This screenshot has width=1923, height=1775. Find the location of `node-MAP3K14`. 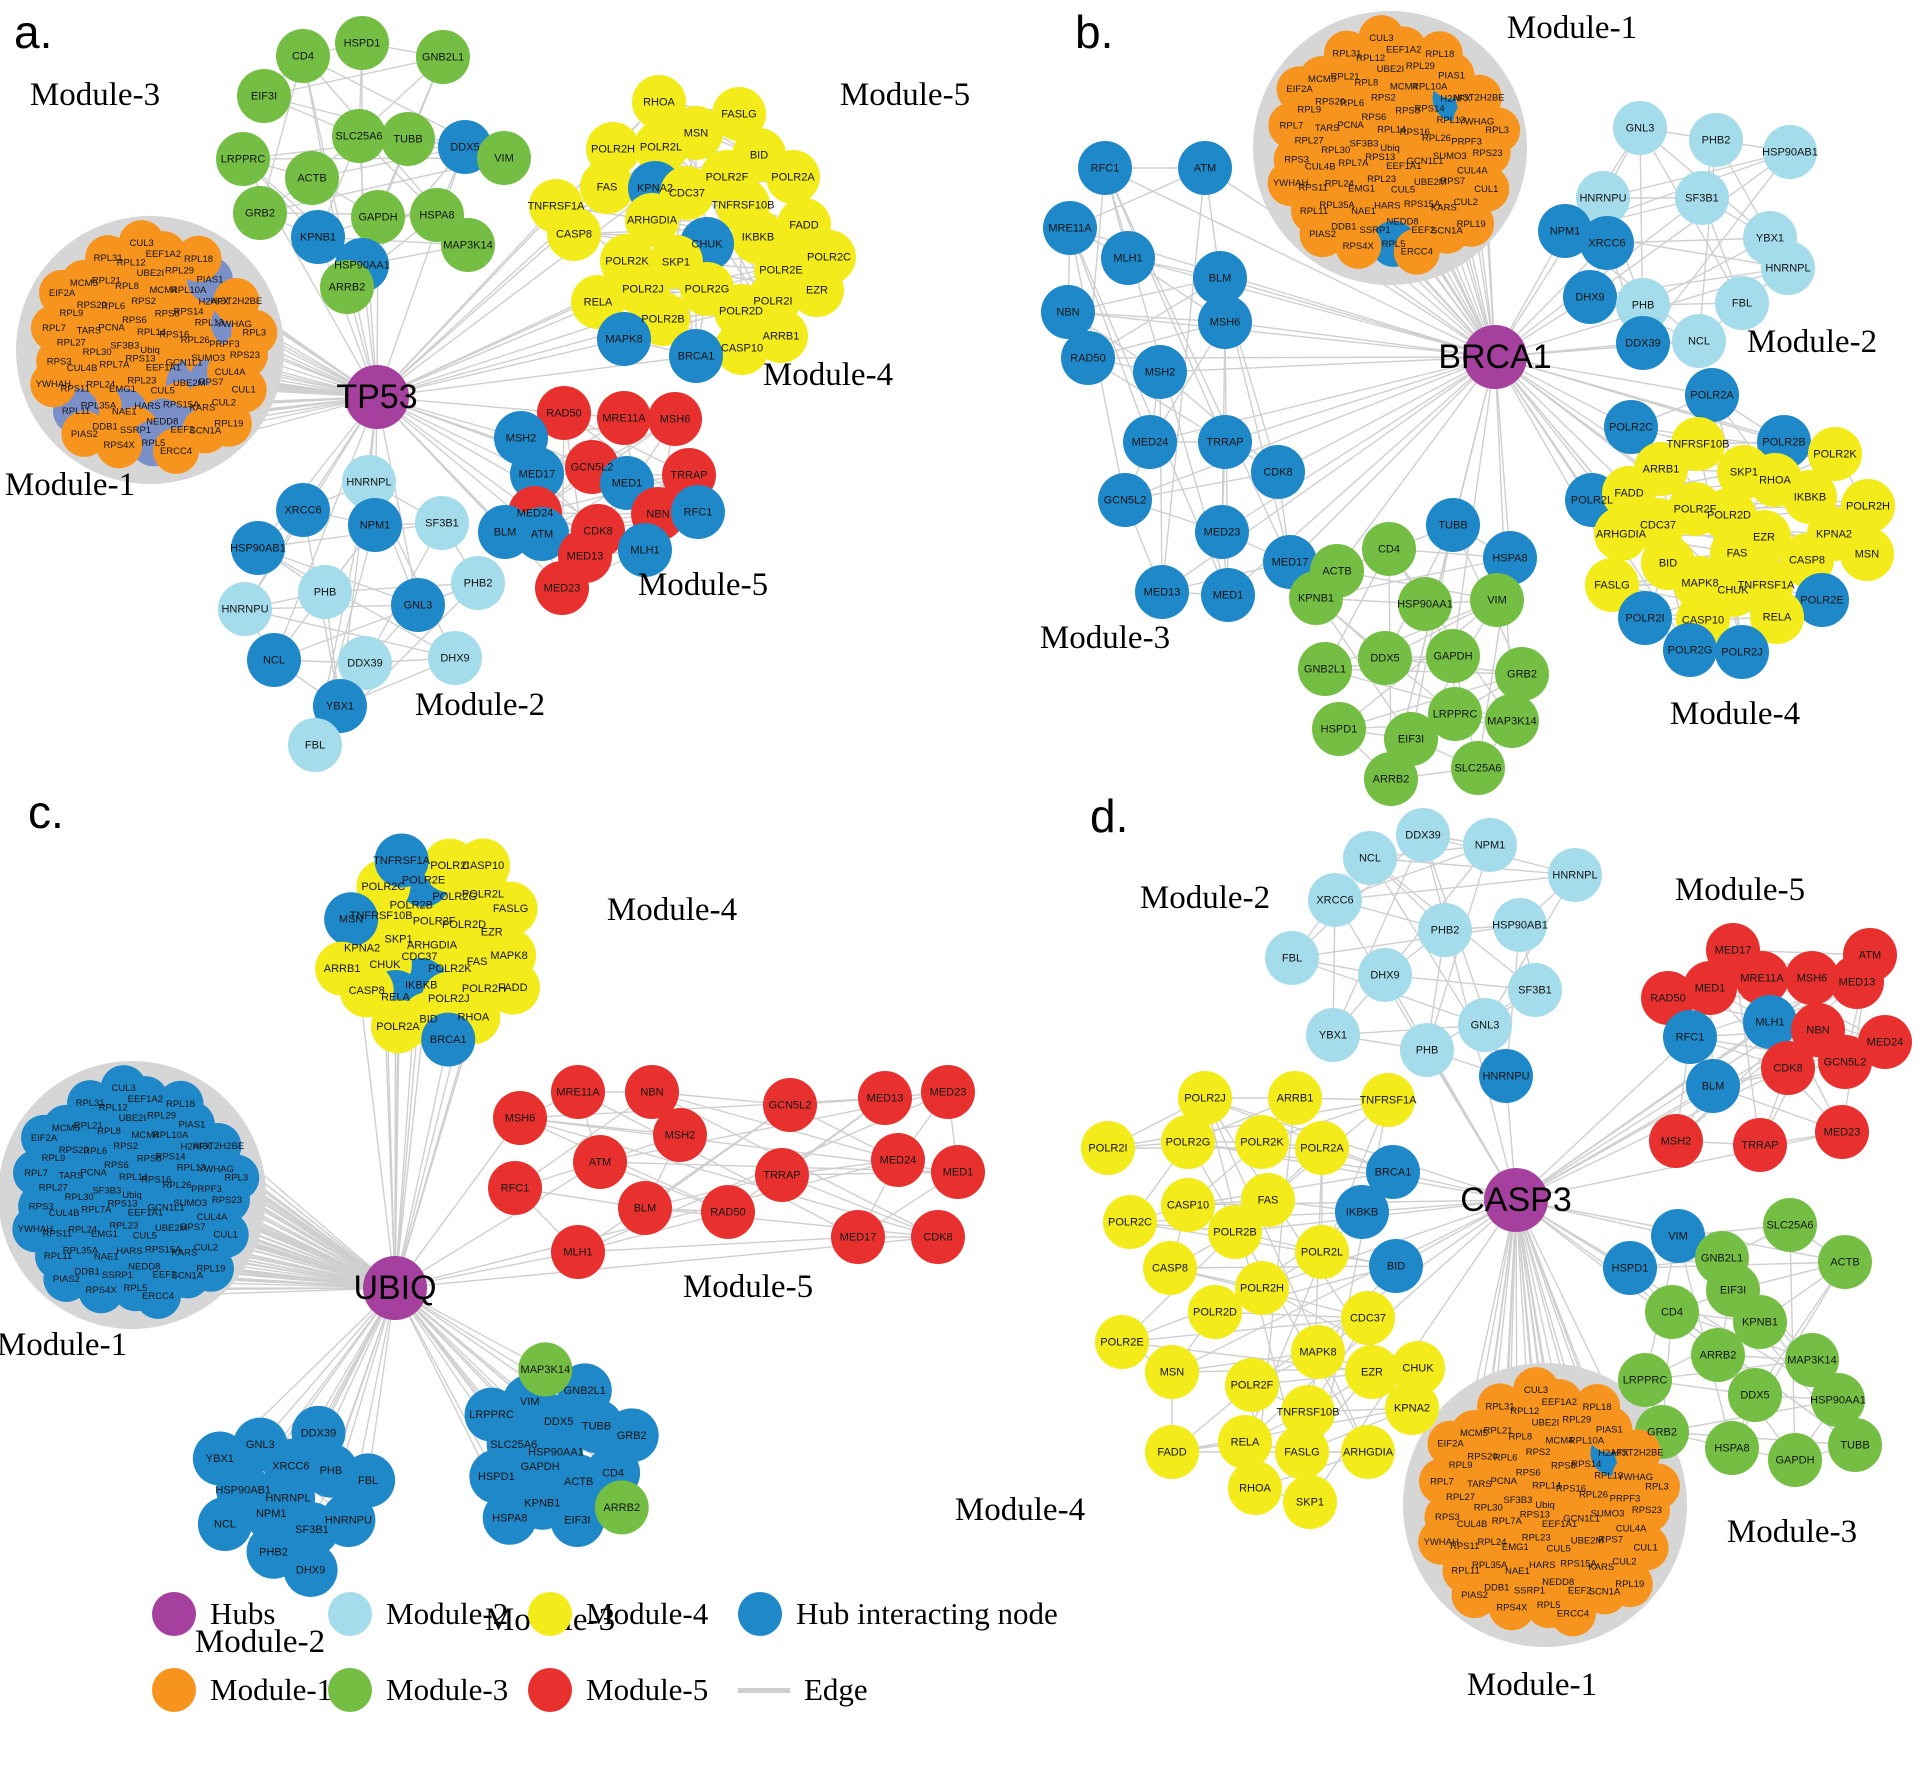

node-MAP3K14 is located at coordinates (545, 1369).